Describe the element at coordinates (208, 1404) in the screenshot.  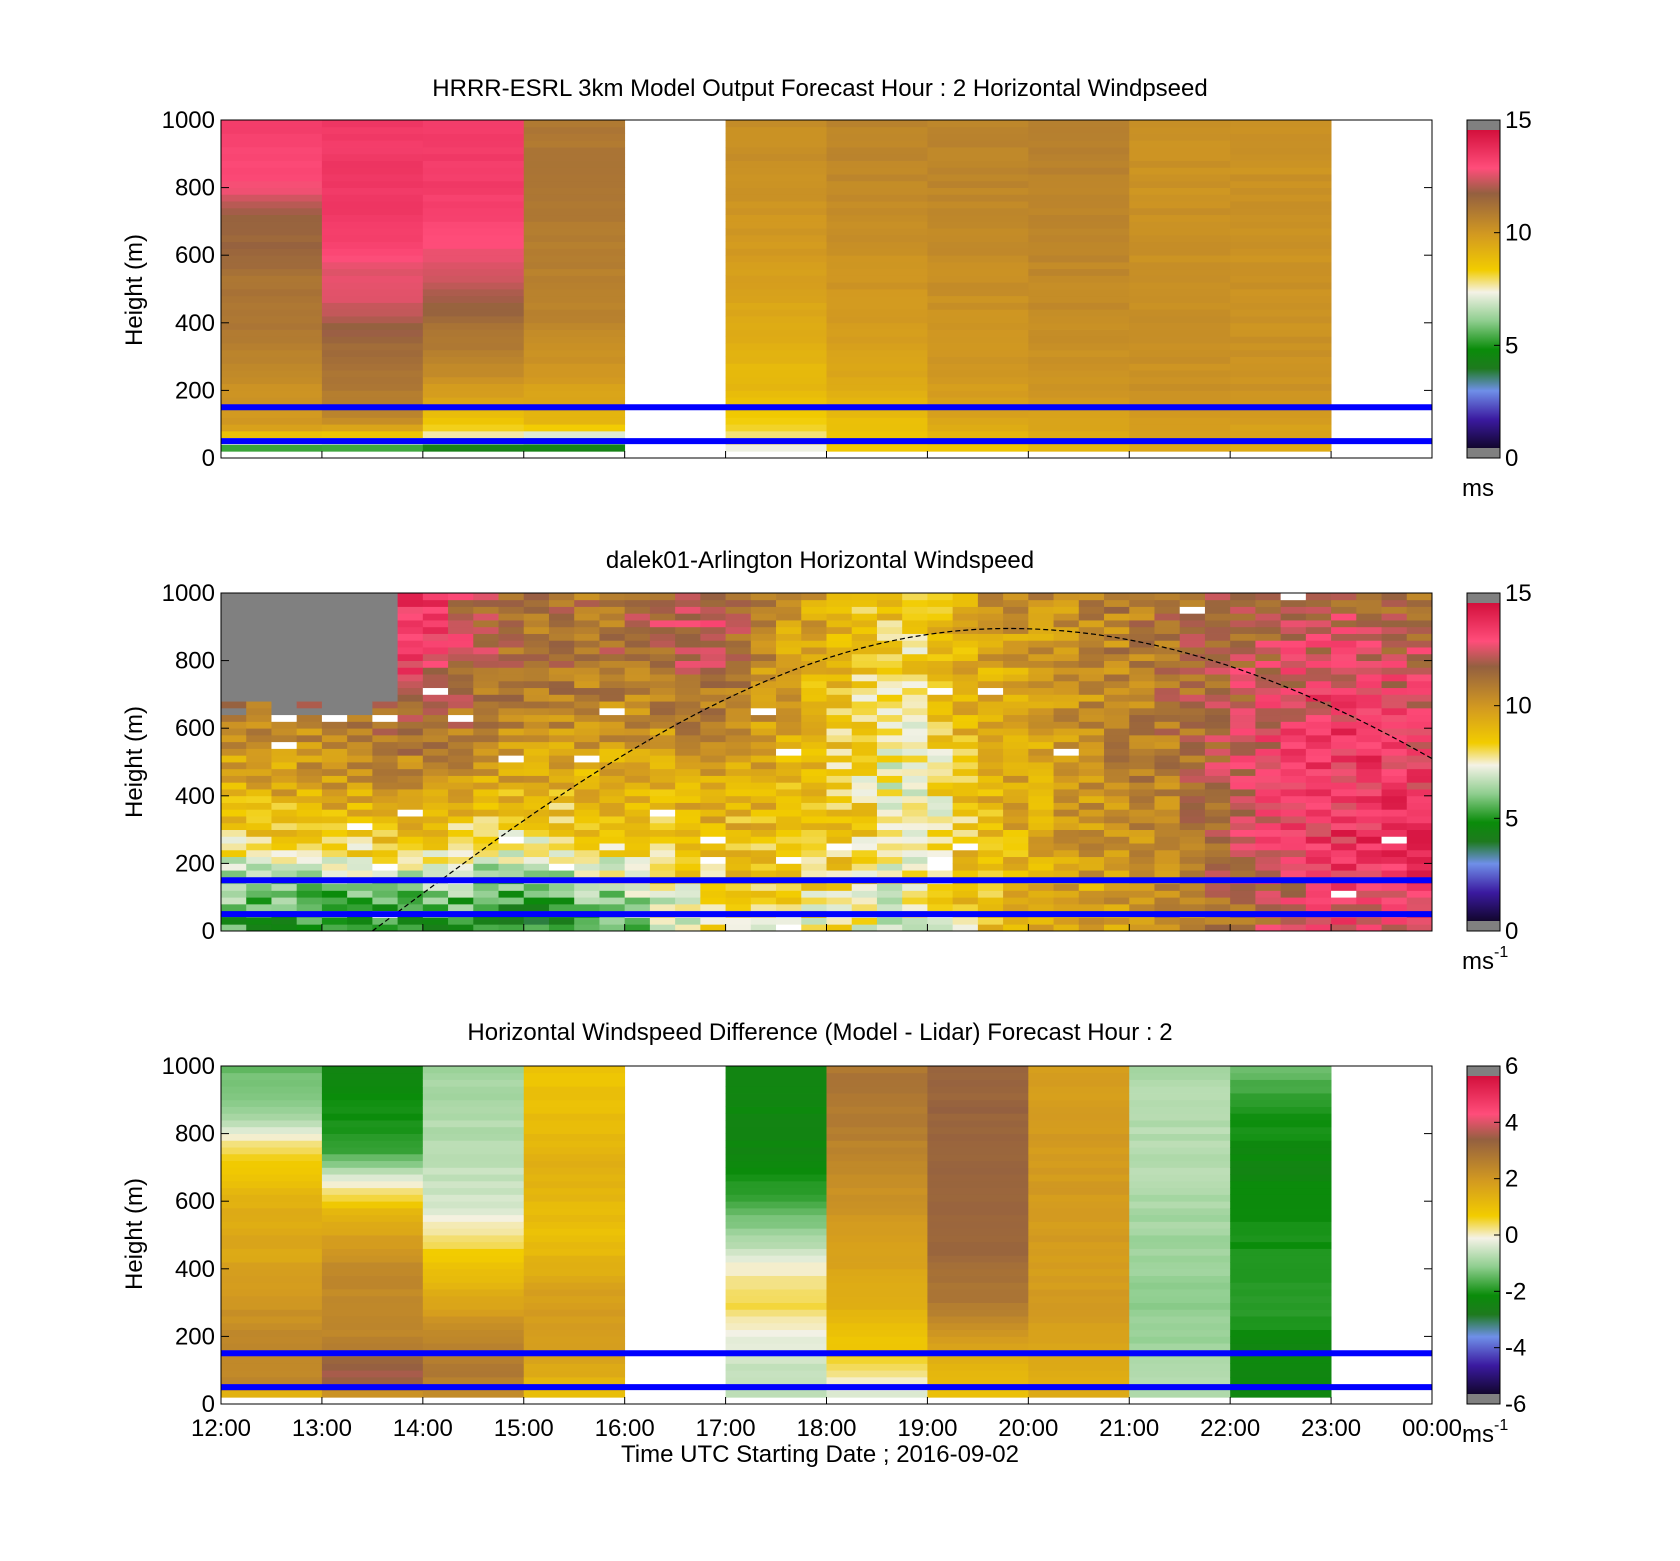
I see `y-tick-label: 0` at that location.